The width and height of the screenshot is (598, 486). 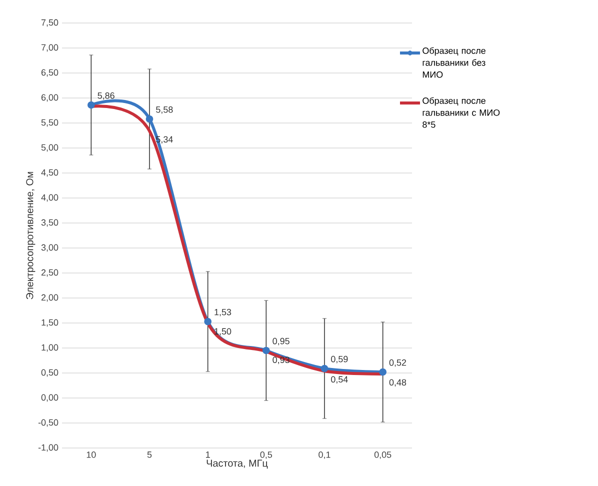 What do you see at coordinates (237, 464) in the screenshot?
I see `x-axis-title: Частота, МГц` at bounding box center [237, 464].